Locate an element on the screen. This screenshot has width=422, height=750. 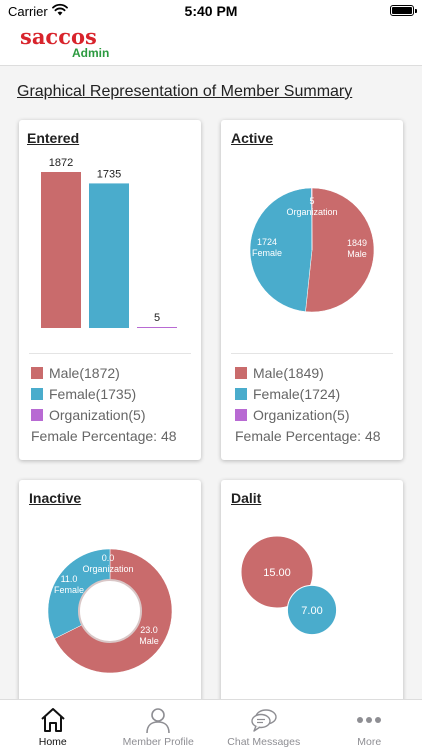
bubble-data-label: 7.00 is located at coordinates (311, 611).